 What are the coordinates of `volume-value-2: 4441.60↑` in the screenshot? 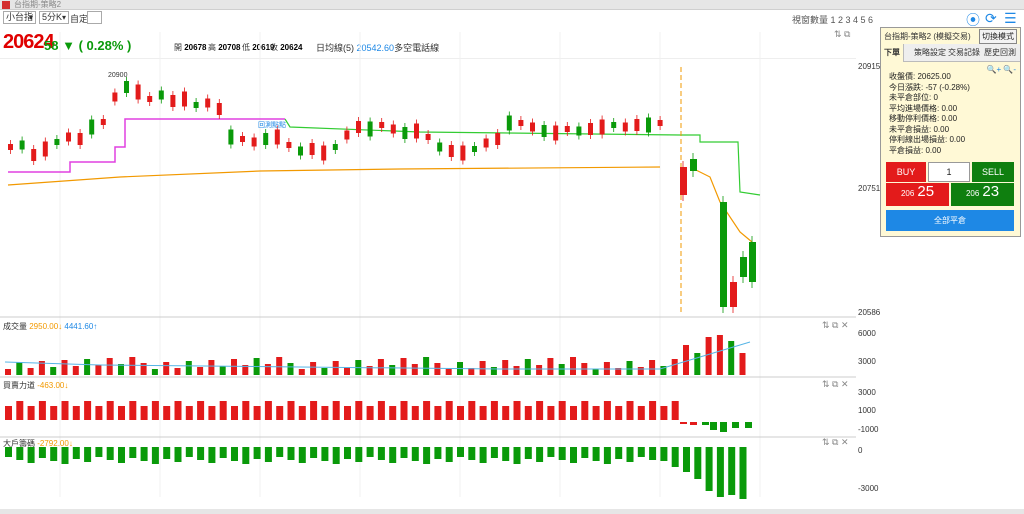 It's located at (81, 326).